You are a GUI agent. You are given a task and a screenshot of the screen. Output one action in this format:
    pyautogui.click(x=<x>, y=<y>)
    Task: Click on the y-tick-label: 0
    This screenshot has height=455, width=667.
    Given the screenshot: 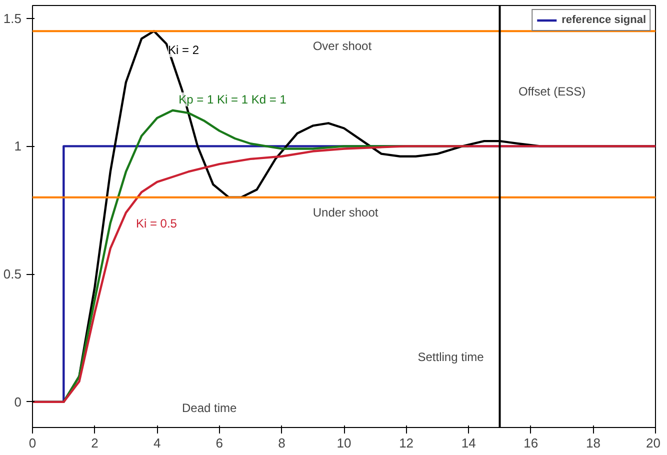 What is the action you would take?
    pyautogui.click(x=18, y=402)
    